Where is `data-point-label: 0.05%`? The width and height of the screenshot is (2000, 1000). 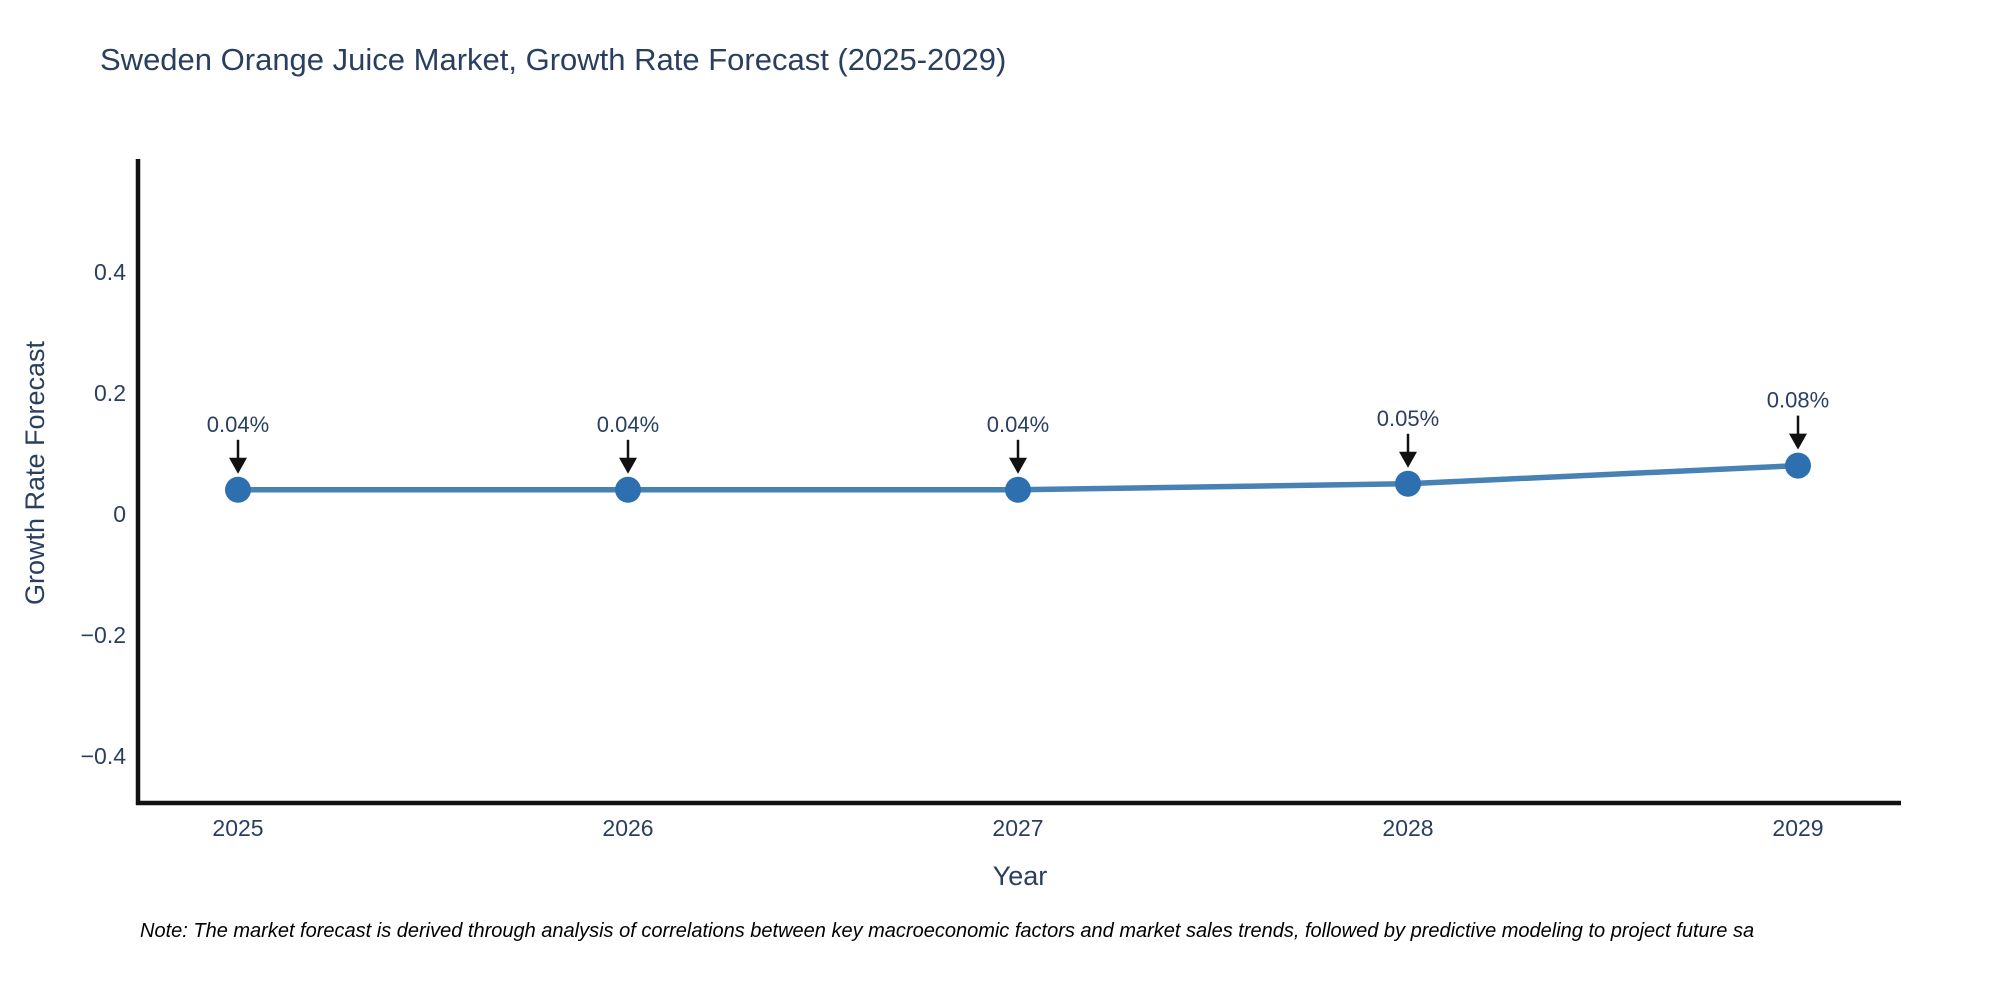 data-point-label: 0.05% is located at coordinates (1408, 418).